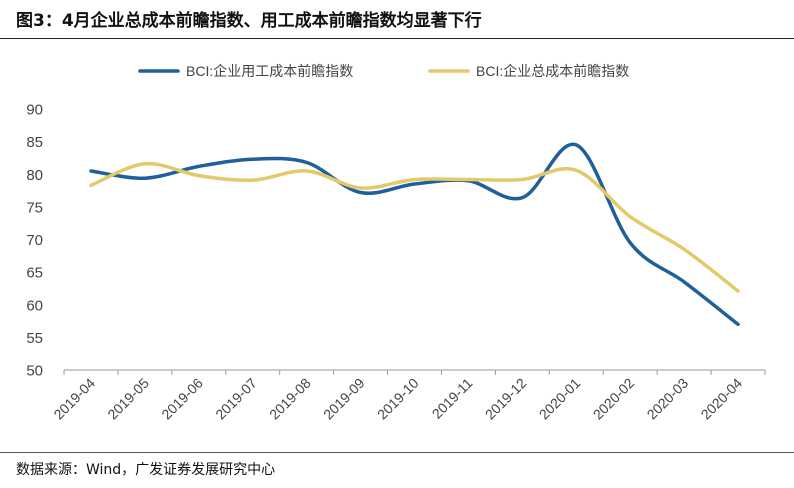 This screenshot has width=794, height=488. What do you see at coordinates (182, 399) in the screenshot?
I see `x-tick-label: 2019-06` at bounding box center [182, 399].